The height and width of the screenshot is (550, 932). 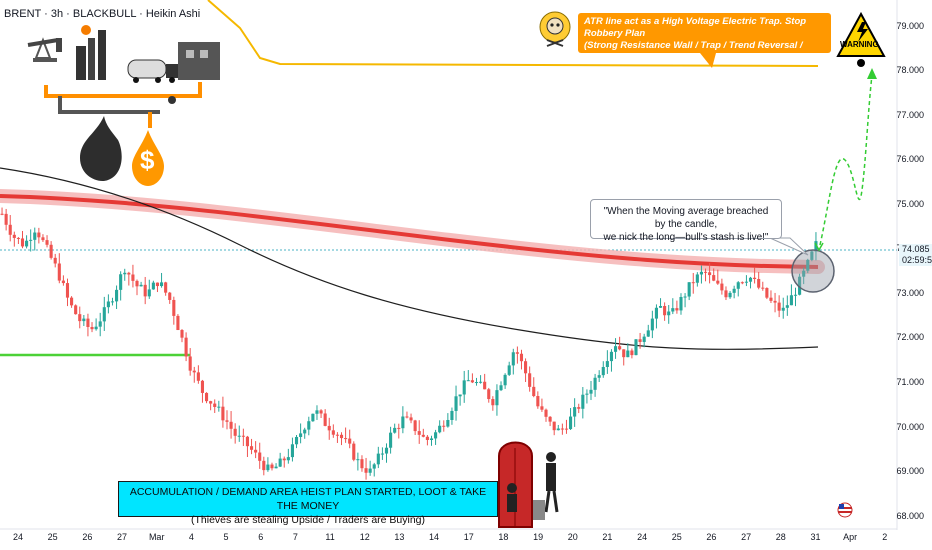 I want to click on x-tick-label: 18, so click(x=503, y=537).